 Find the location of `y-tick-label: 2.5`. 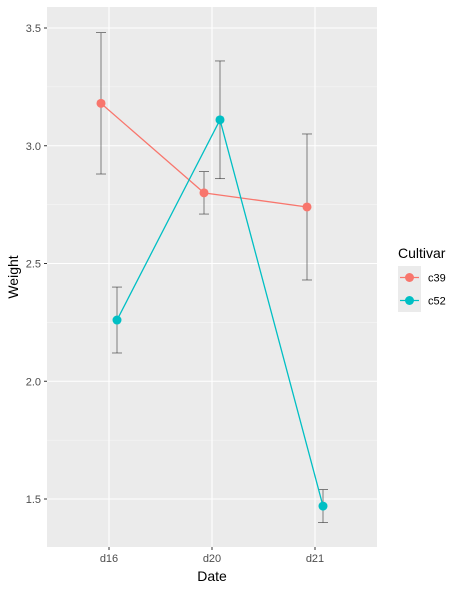

y-tick-label: 2.5 is located at coordinates (33, 265).